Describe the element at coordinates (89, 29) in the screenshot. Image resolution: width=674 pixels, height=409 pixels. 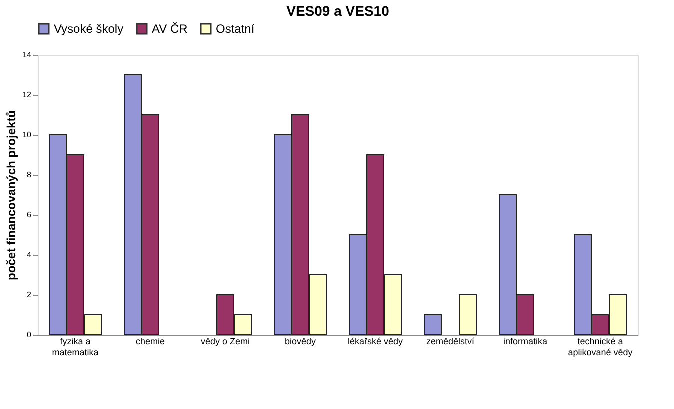
I see `legend-label: Vysoké školy` at that location.